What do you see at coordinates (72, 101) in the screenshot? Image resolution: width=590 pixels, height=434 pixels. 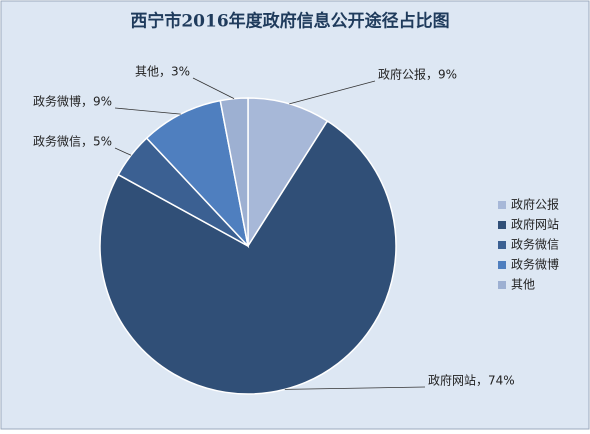 I see `data-label: 政务微博，9%` at bounding box center [72, 101].